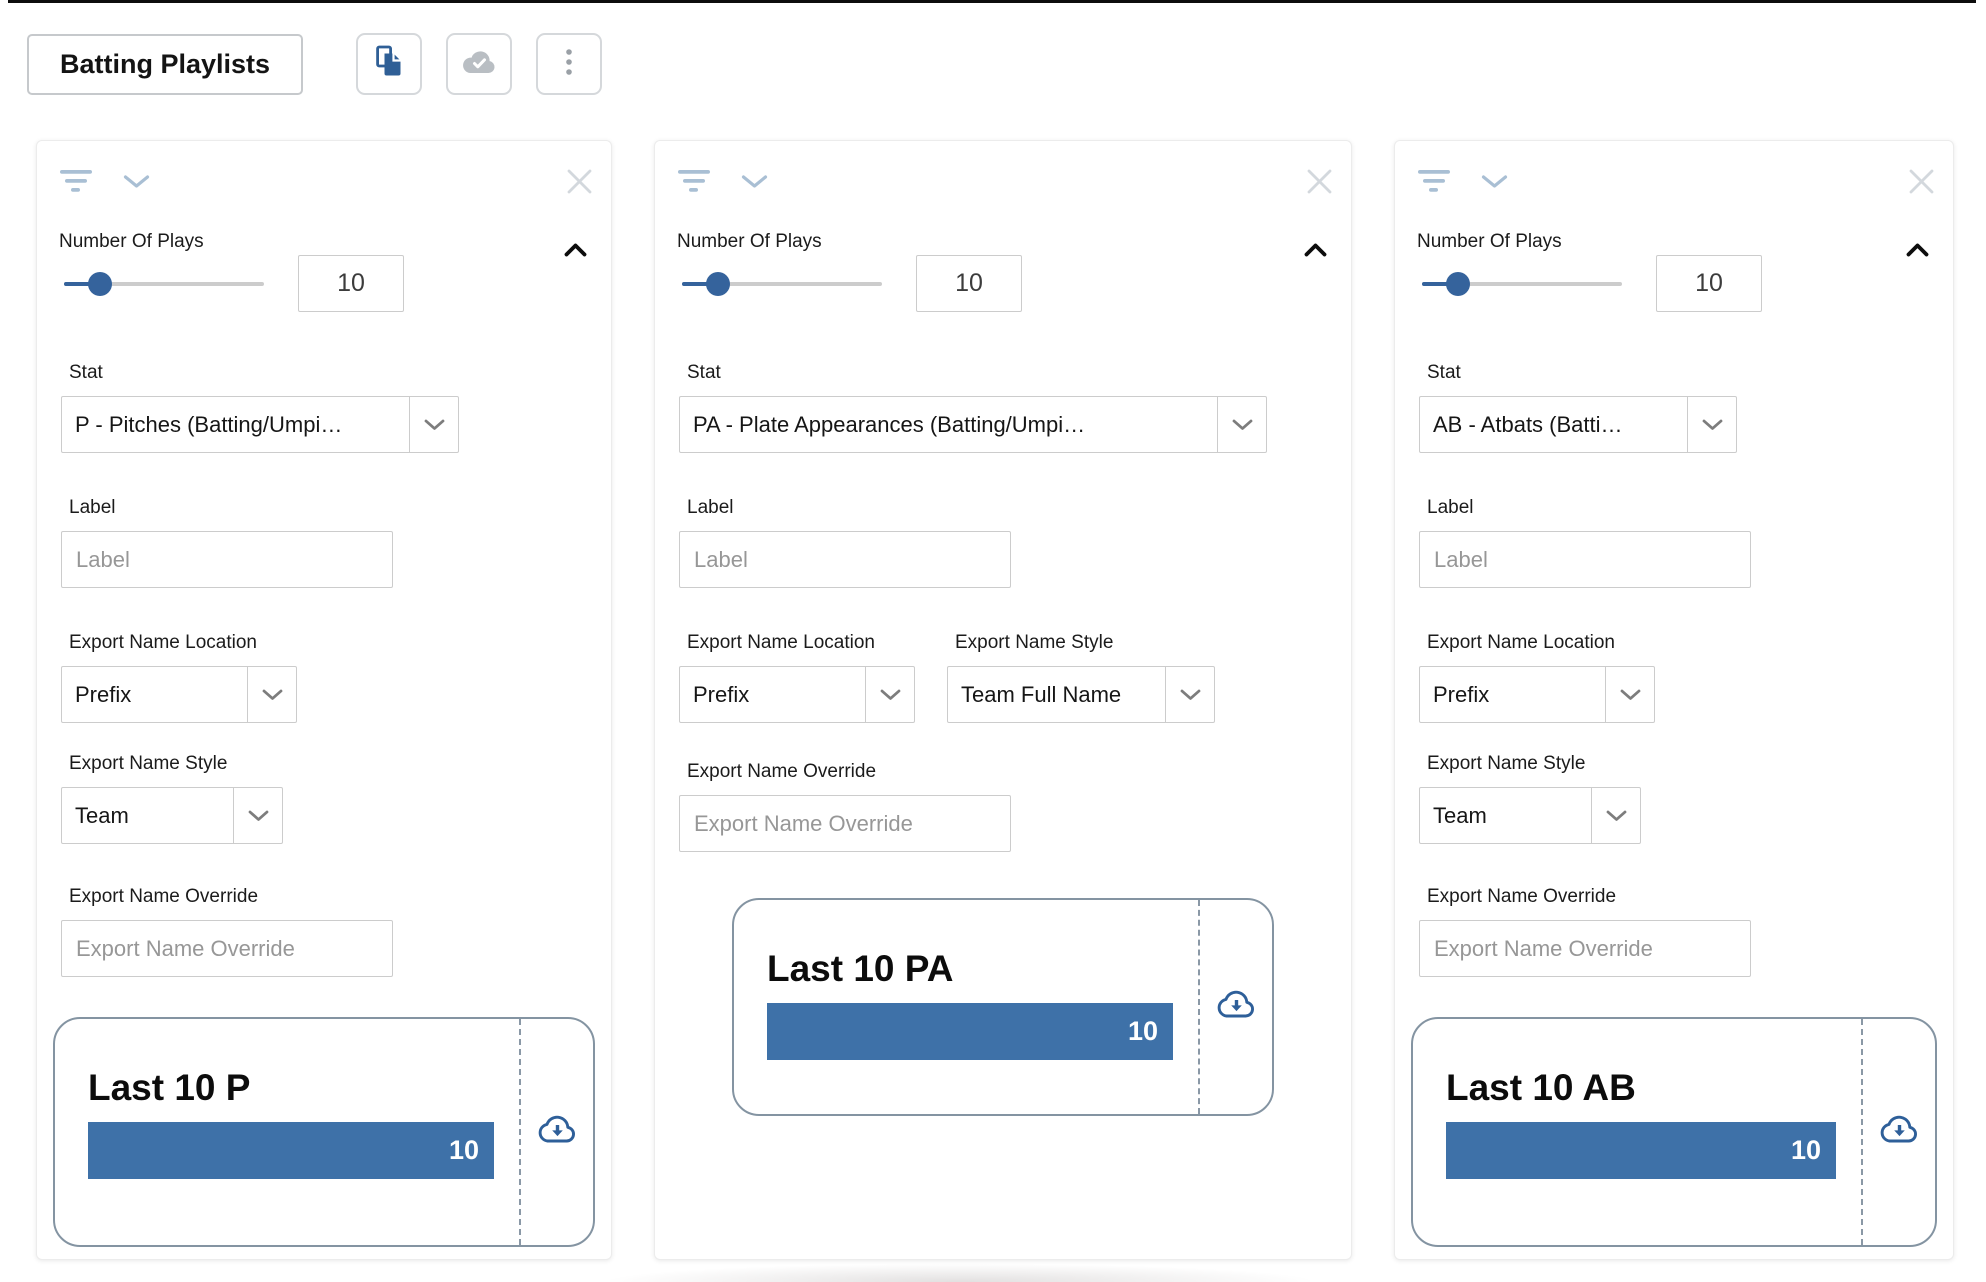 Image resolution: width=1986 pixels, height=1282 pixels. Describe the element at coordinates (169, 1087) in the screenshot. I see `preview-clip-title: Last 10 P` at that location.